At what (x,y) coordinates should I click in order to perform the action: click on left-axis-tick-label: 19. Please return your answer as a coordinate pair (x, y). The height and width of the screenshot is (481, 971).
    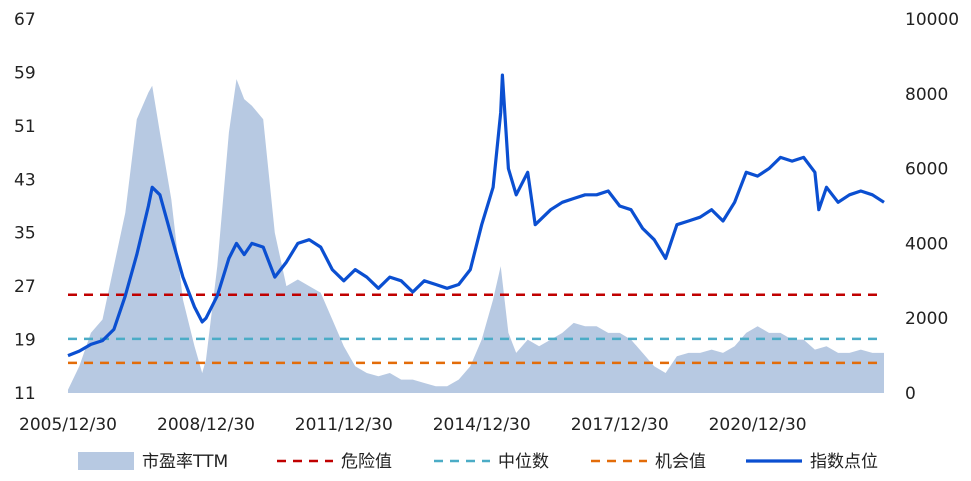
    Looking at the image, I should click on (25, 341).